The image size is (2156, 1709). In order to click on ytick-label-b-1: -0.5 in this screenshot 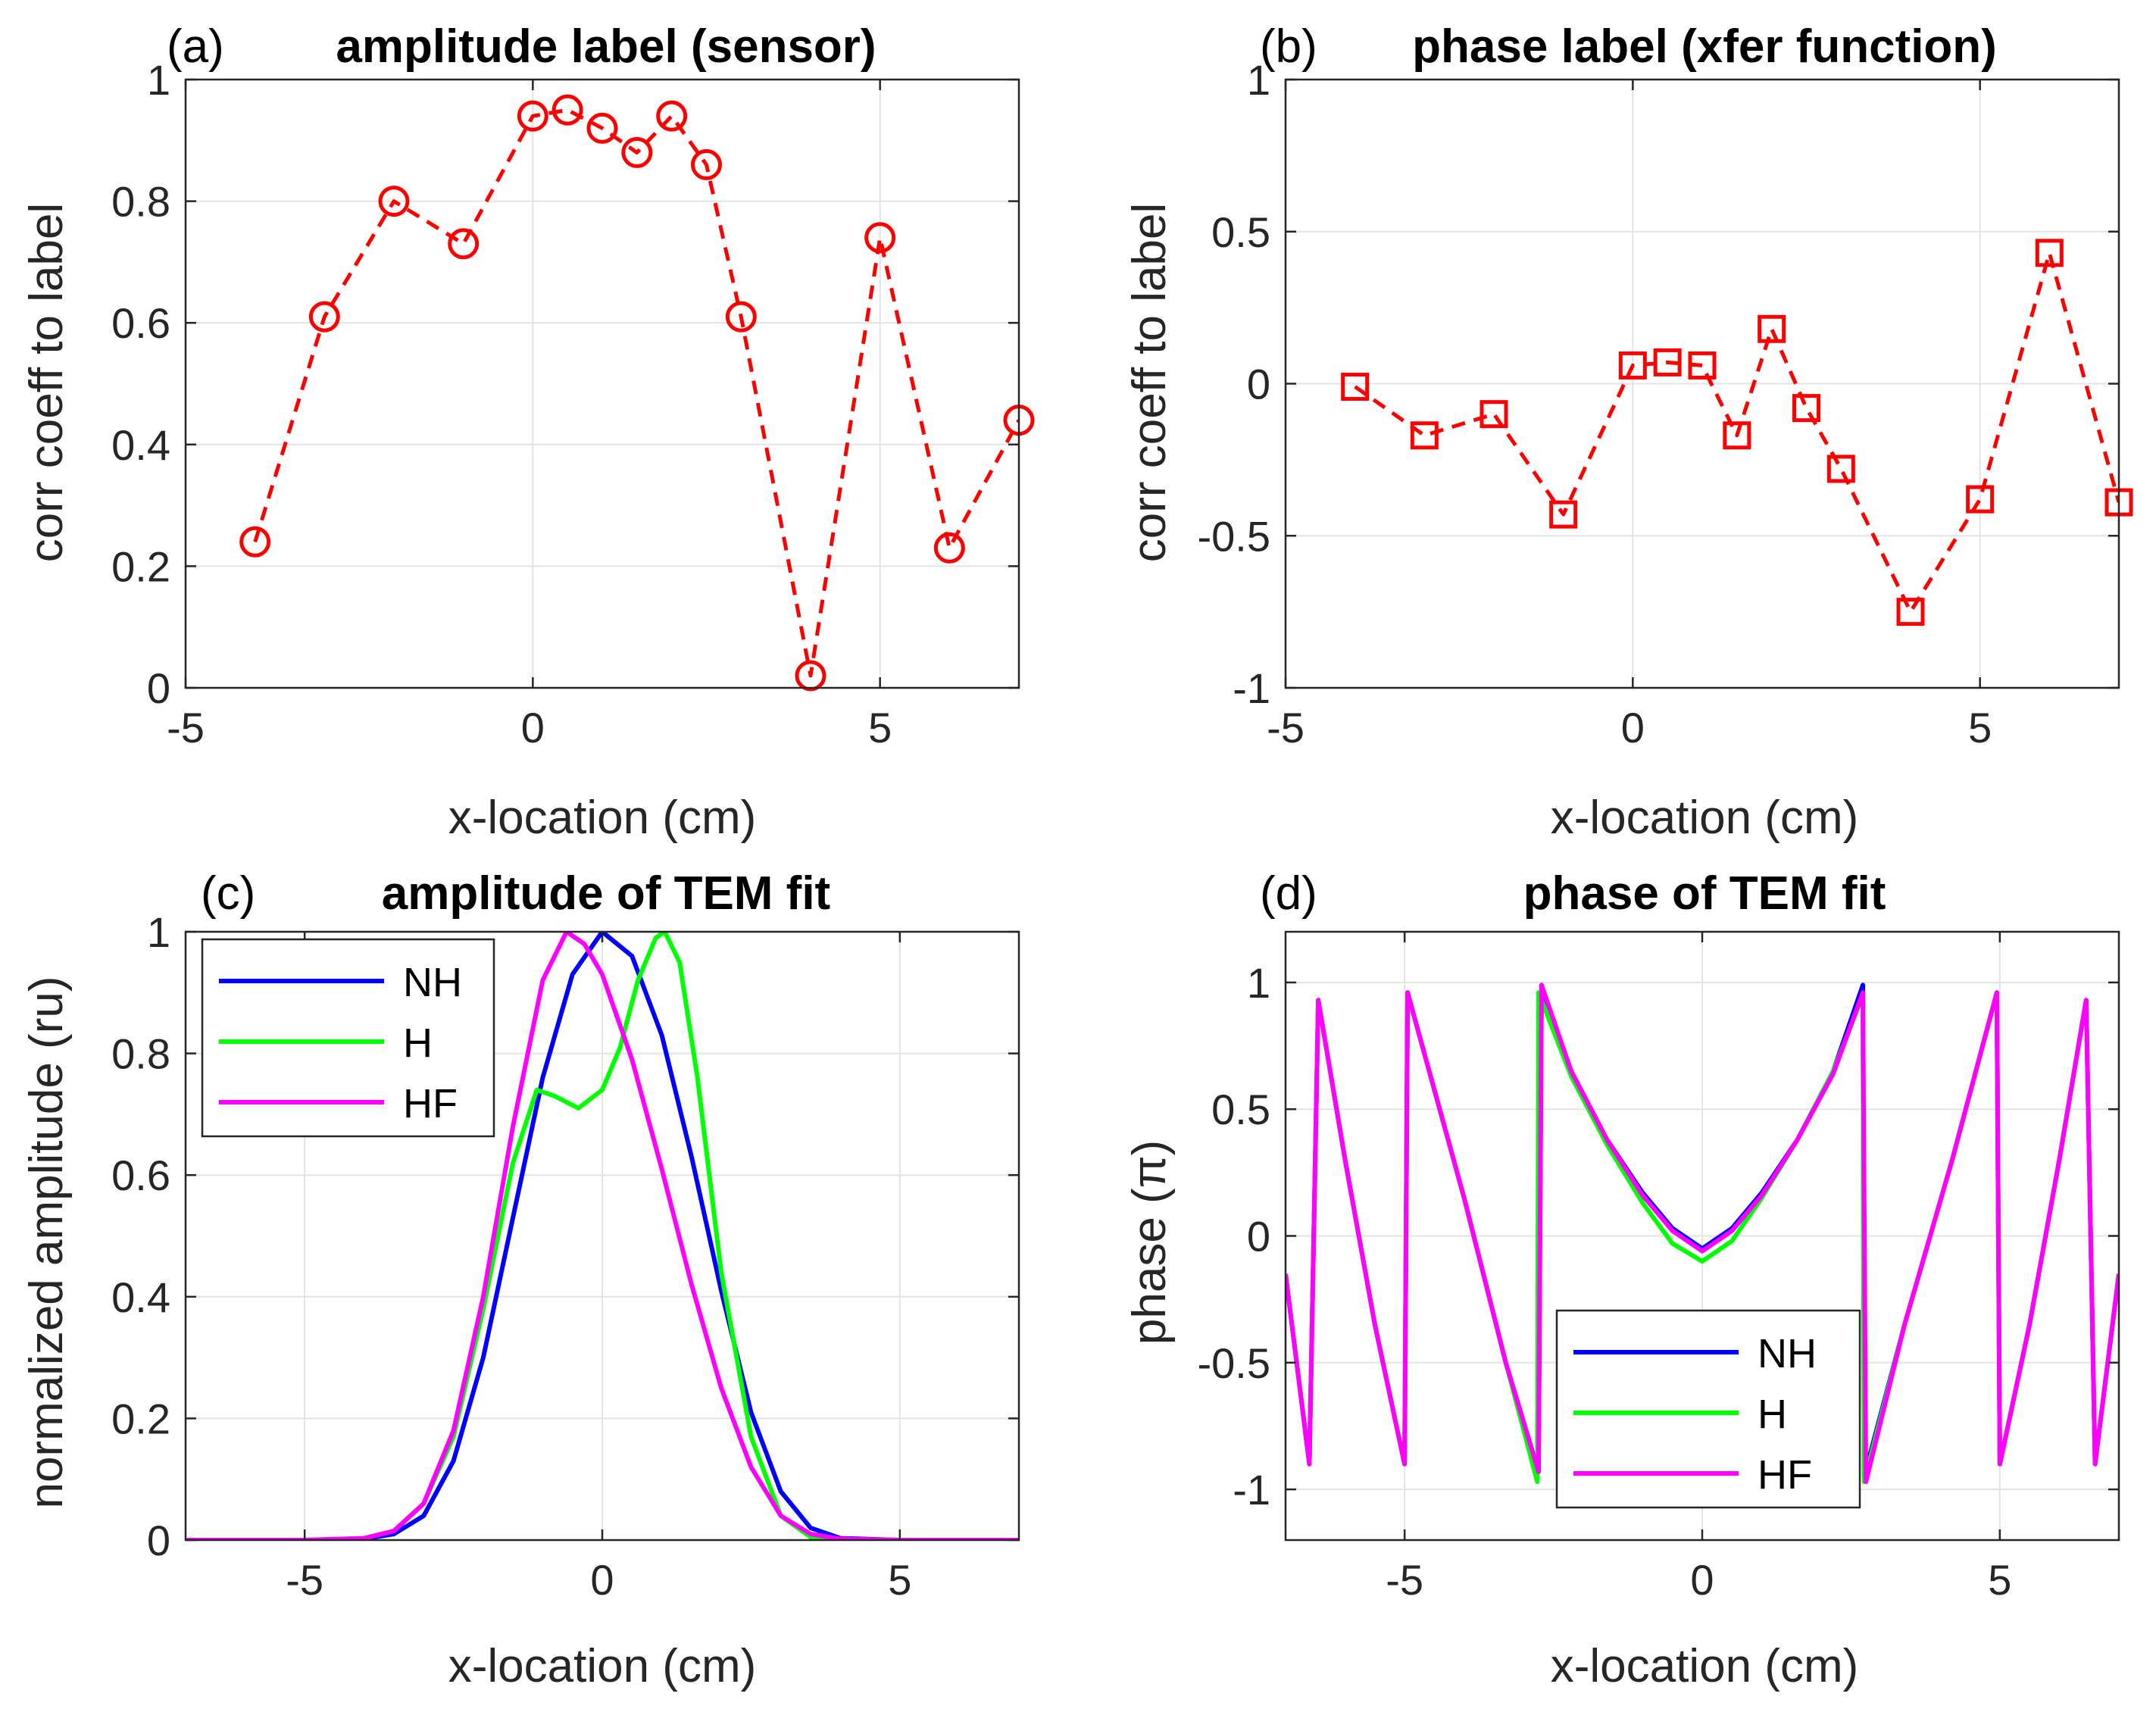, I will do `click(1235, 536)`.